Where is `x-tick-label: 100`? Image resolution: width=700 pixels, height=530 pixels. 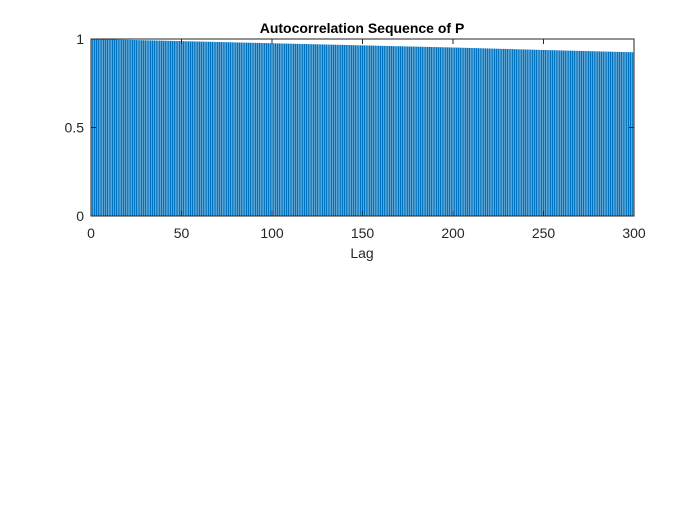
x-tick-label: 100 is located at coordinates (272, 233).